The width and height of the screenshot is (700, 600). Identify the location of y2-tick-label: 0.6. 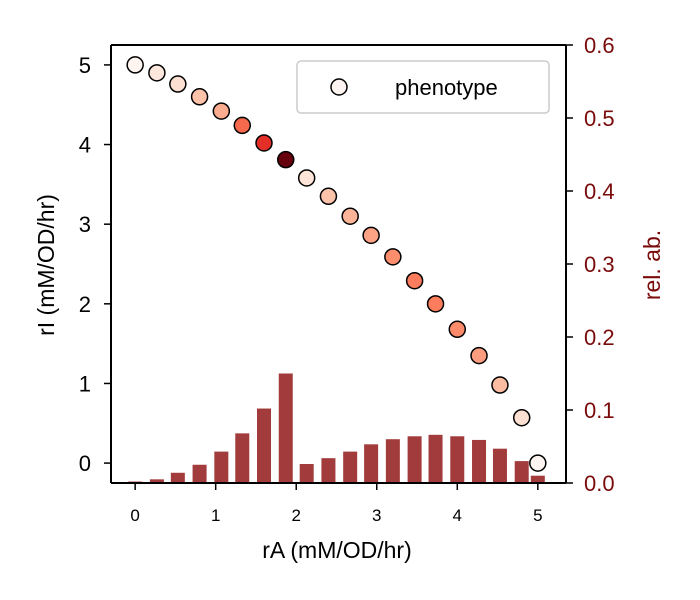
(599, 45).